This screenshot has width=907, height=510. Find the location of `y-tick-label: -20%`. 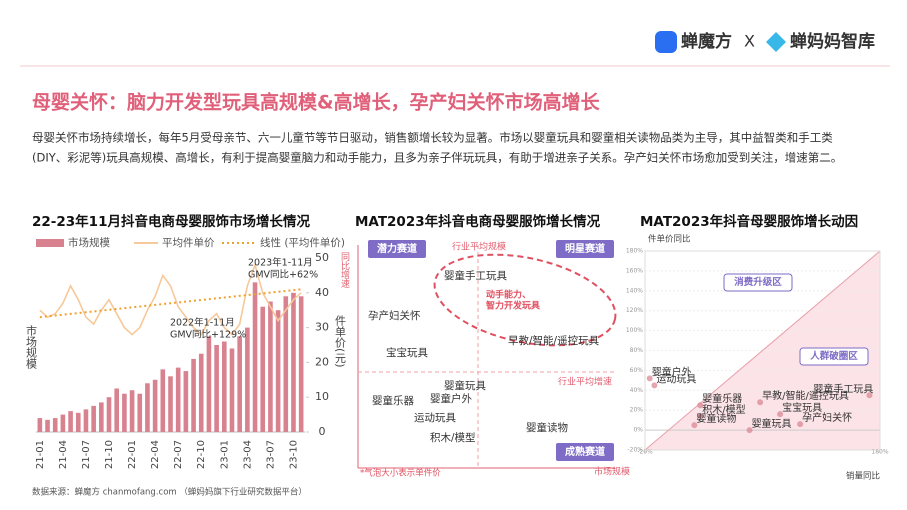

y-tick-label: -20% is located at coordinates (635, 450).